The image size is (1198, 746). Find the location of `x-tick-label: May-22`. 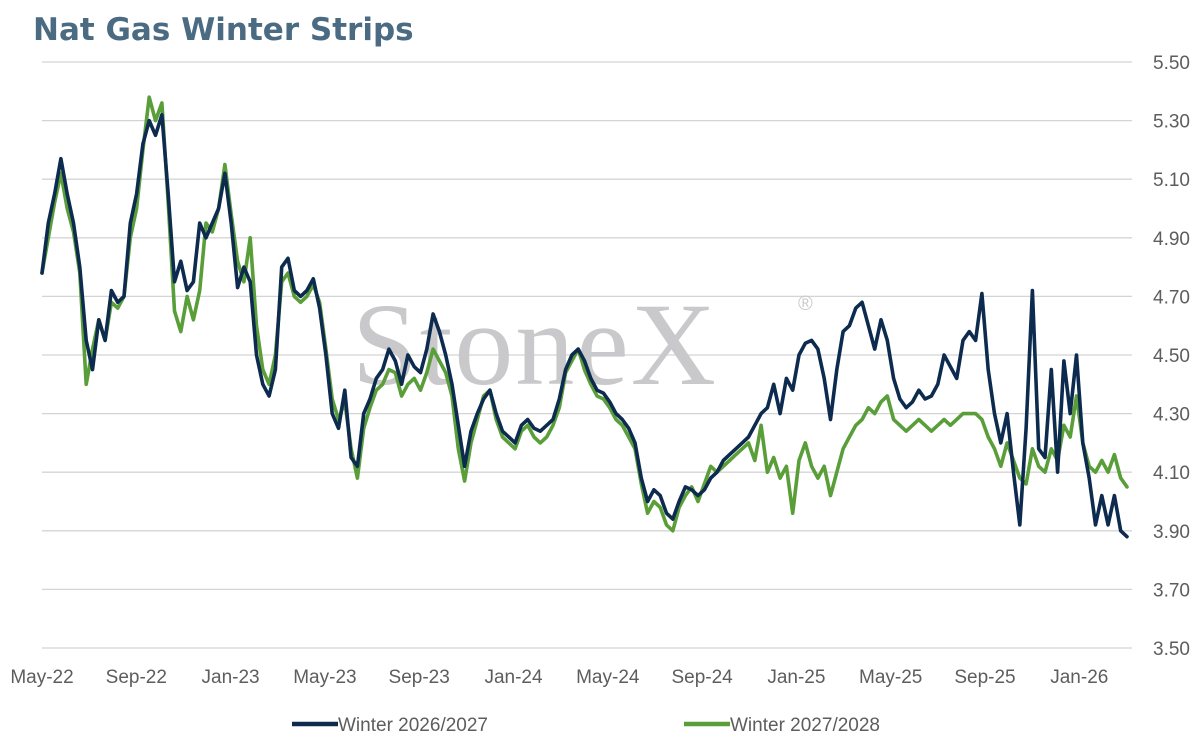

x-tick-label: May-22 is located at coordinates (41, 677).